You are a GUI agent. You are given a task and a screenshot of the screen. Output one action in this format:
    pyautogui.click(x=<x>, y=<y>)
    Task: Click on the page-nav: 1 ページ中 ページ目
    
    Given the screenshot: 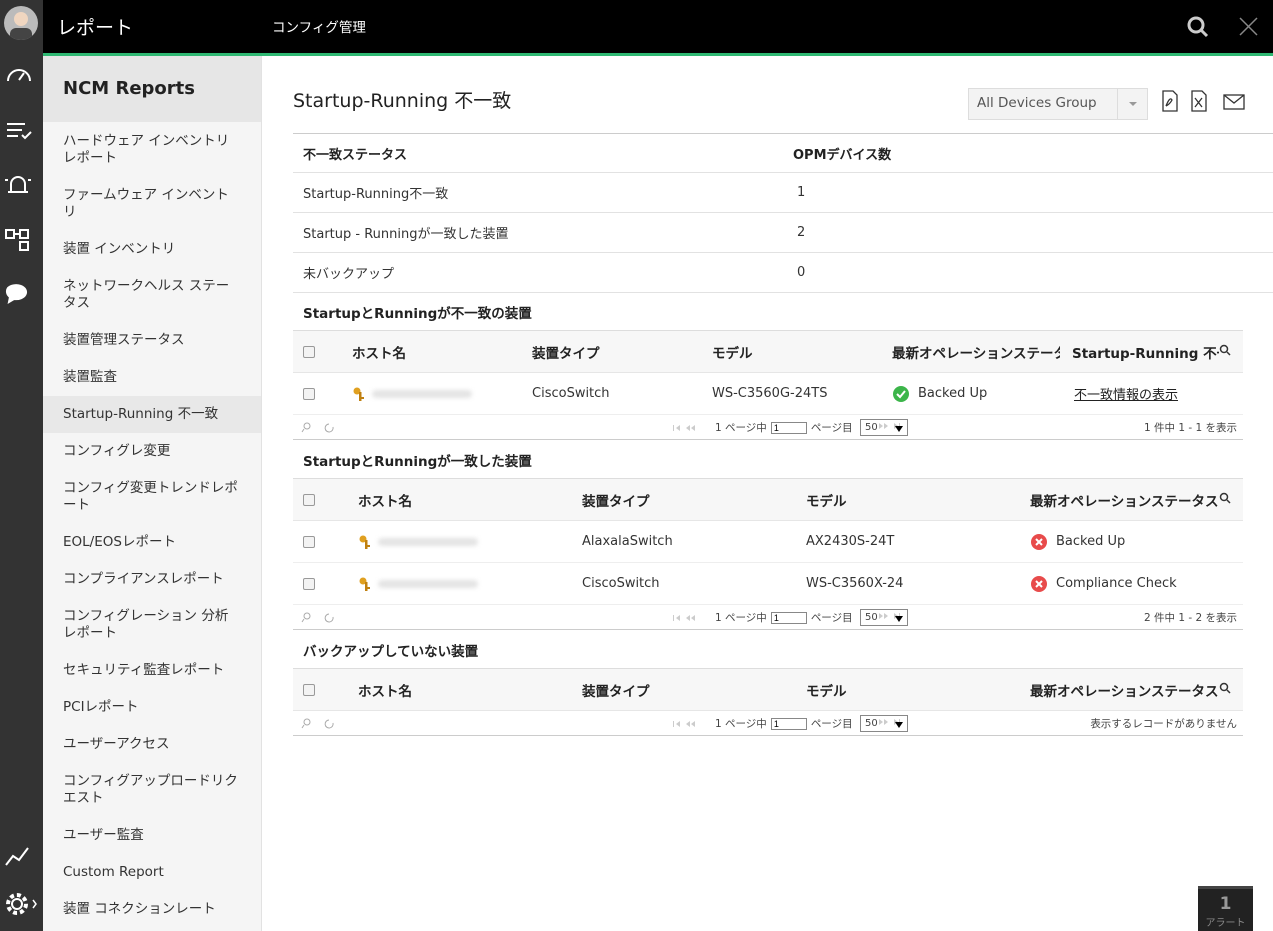 What is the action you would take?
    pyautogui.click(x=787, y=427)
    